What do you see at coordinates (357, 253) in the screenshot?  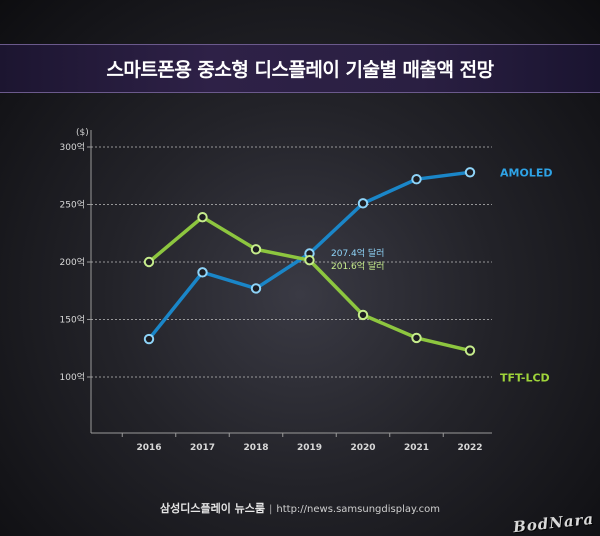 I see `data-annotation: 207.4억 달러` at bounding box center [357, 253].